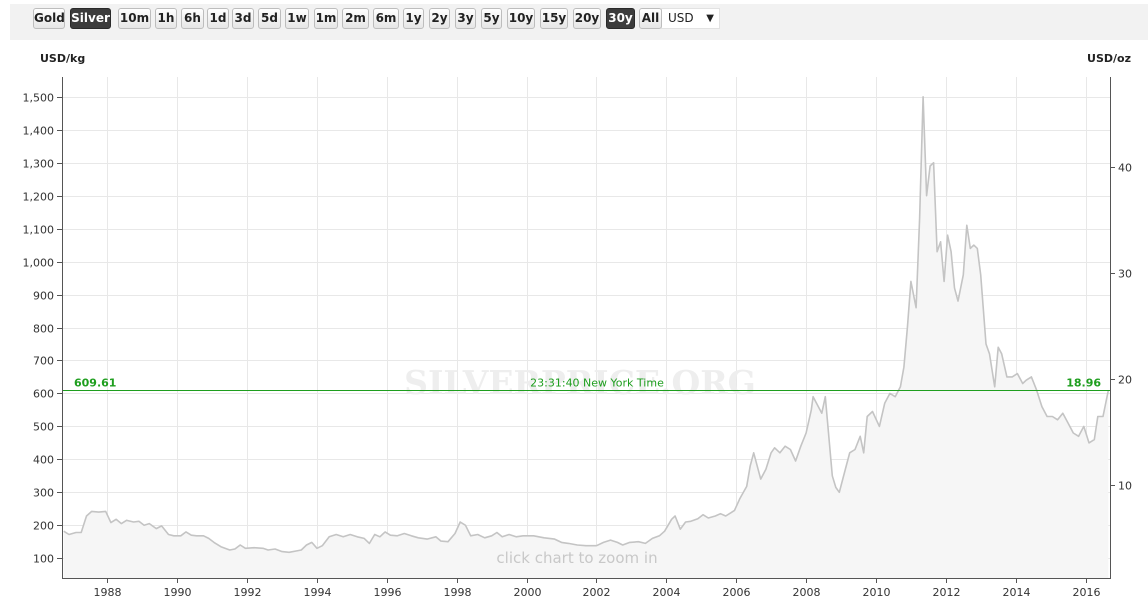 The image size is (1148, 613). Describe the element at coordinates (39, 263) in the screenshot. I see `y-tick-label: 1,000` at that location.